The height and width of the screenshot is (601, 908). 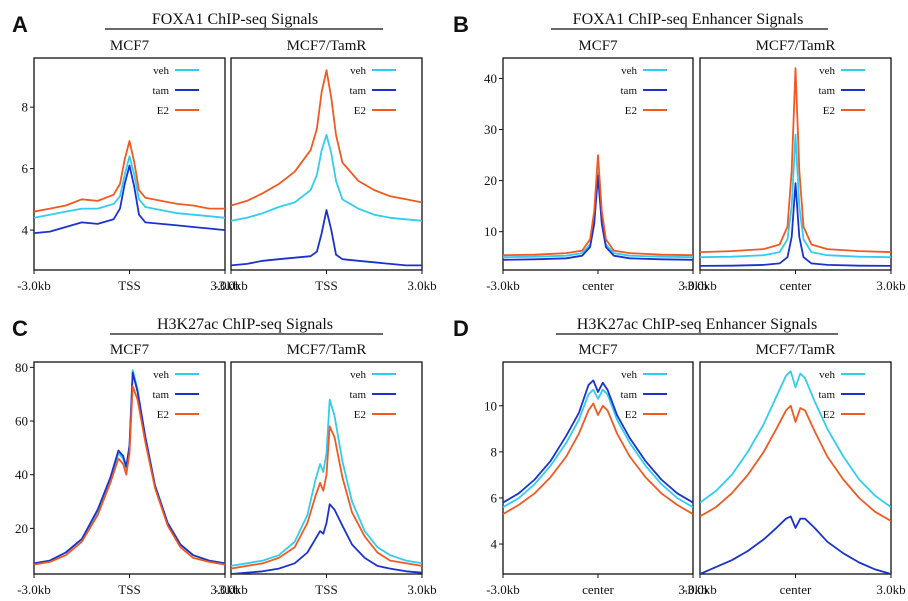 What do you see at coordinates (20, 24) in the screenshot?
I see `panel-letter: A` at bounding box center [20, 24].